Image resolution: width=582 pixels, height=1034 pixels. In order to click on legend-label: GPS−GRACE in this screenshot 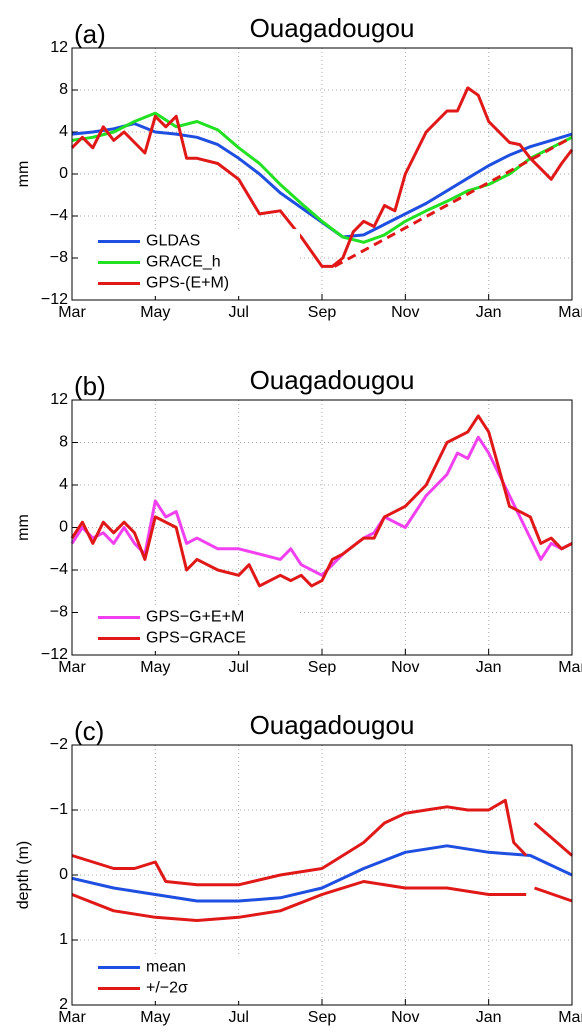, I will do `click(196, 638)`.